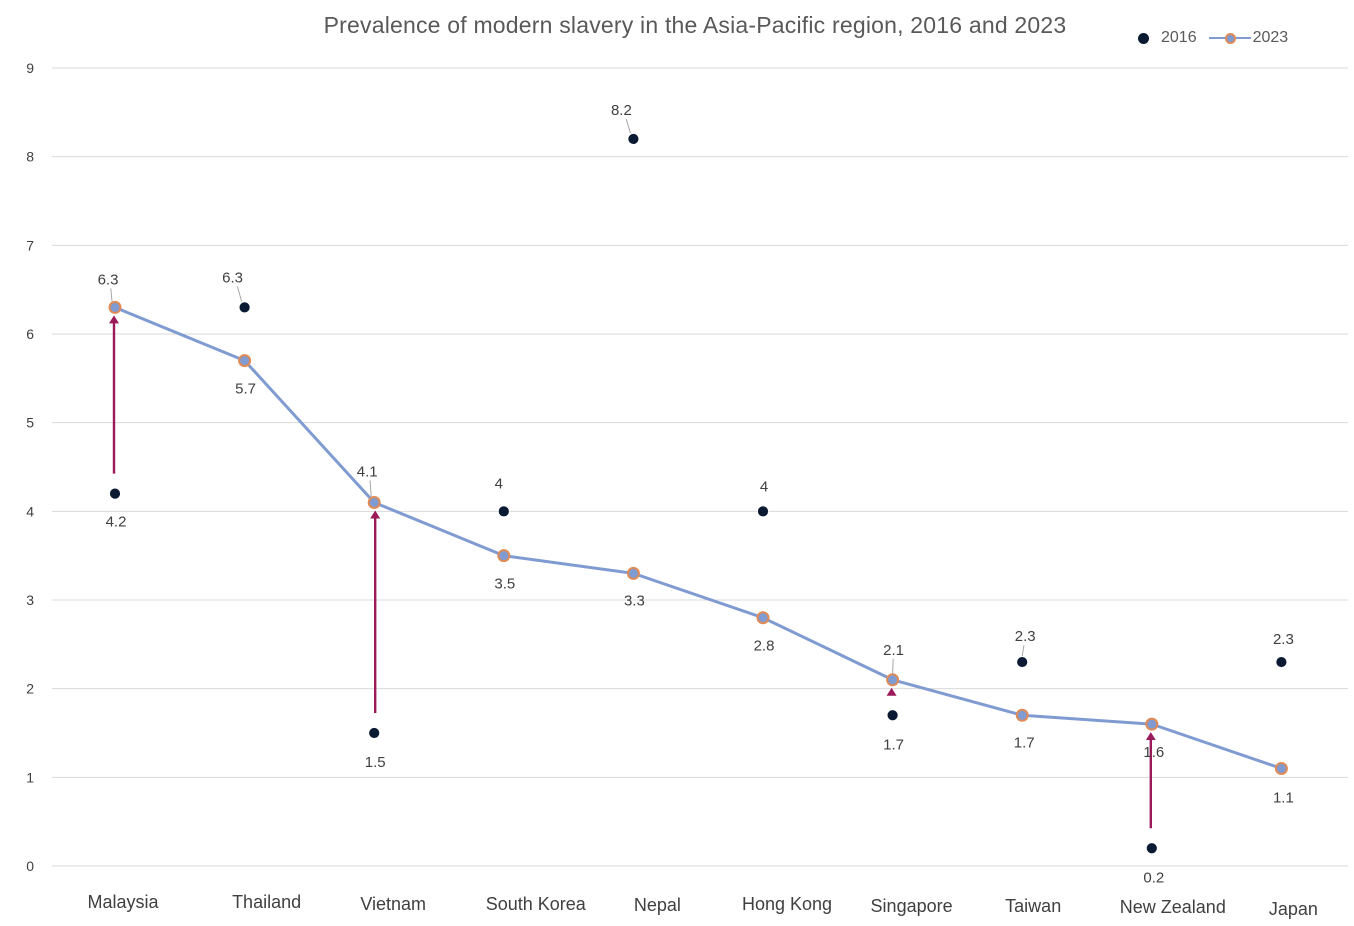  What do you see at coordinates (1281, 662) in the screenshot?
I see `point-2016-japan` at bounding box center [1281, 662].